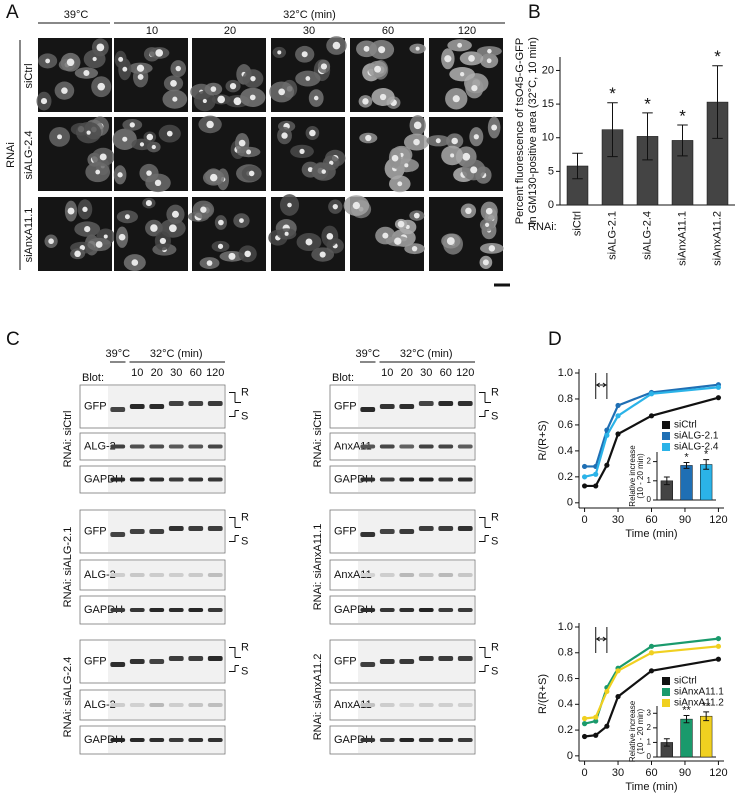 This screenshot has width=745, height=793. What do you see at coordinates (706, 736) in the screenshot?
I see `bar` at bounding box center [706, 736].